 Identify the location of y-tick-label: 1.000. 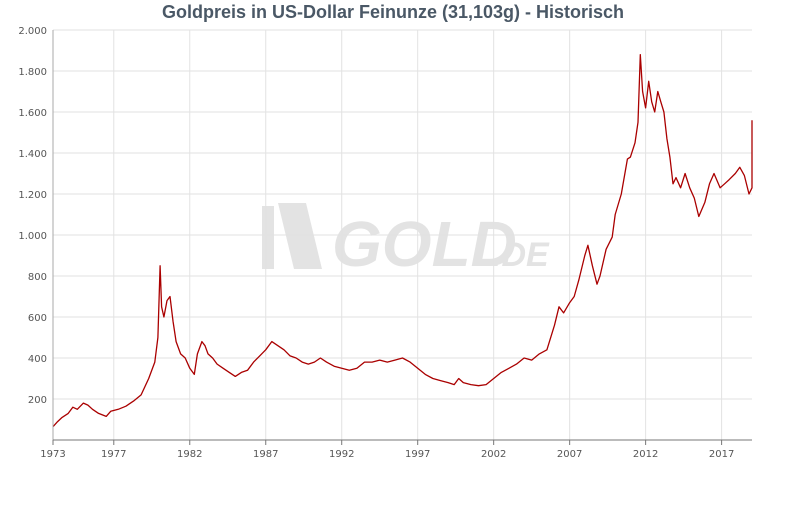
(32, 236).